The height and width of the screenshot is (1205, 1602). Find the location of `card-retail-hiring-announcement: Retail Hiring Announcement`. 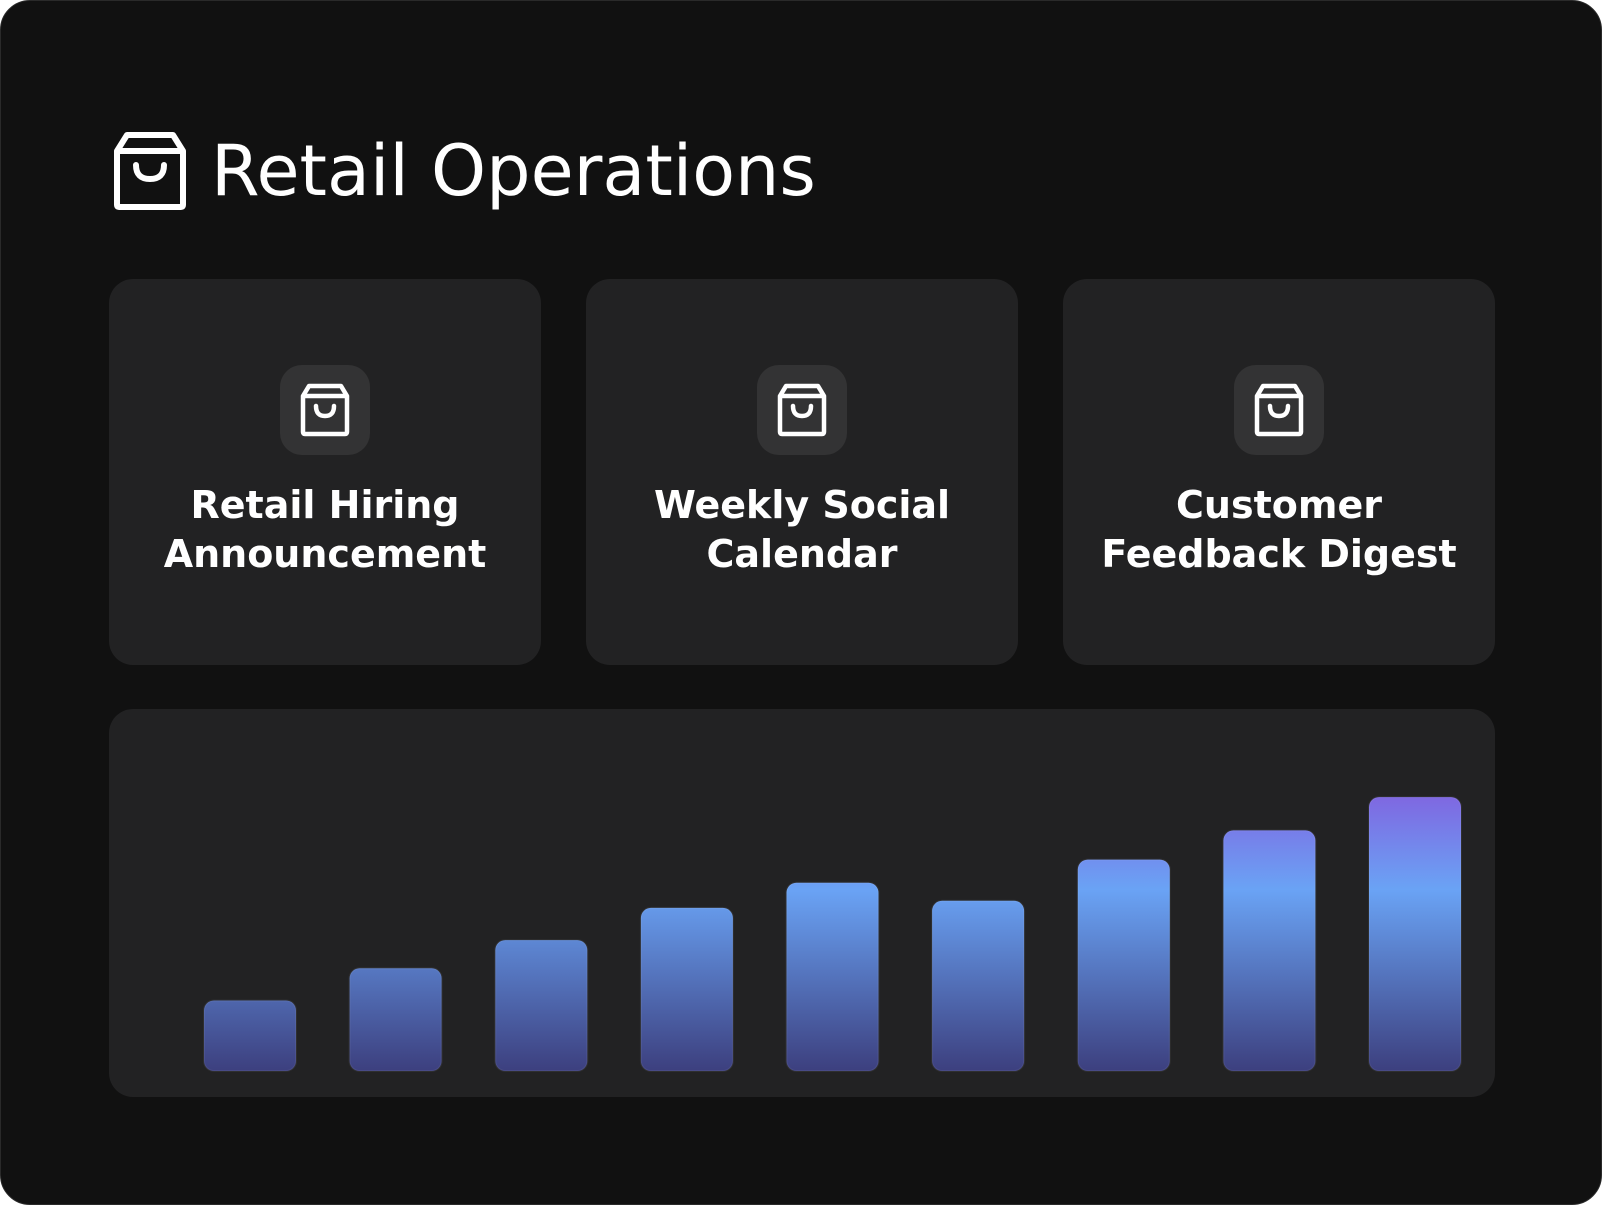

card-retail-hiring-announcement: Retail Hiring Announcement is located at coordinates (325, 472).